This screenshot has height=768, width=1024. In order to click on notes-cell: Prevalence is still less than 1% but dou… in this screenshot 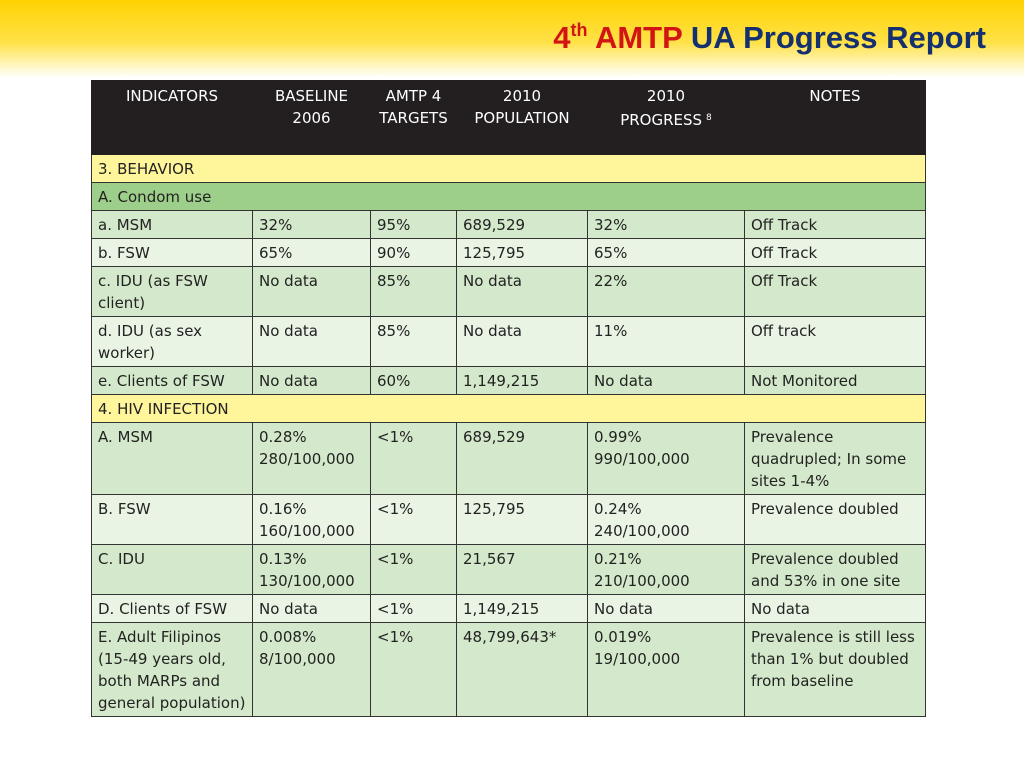, I will do `click(835, 669)`.